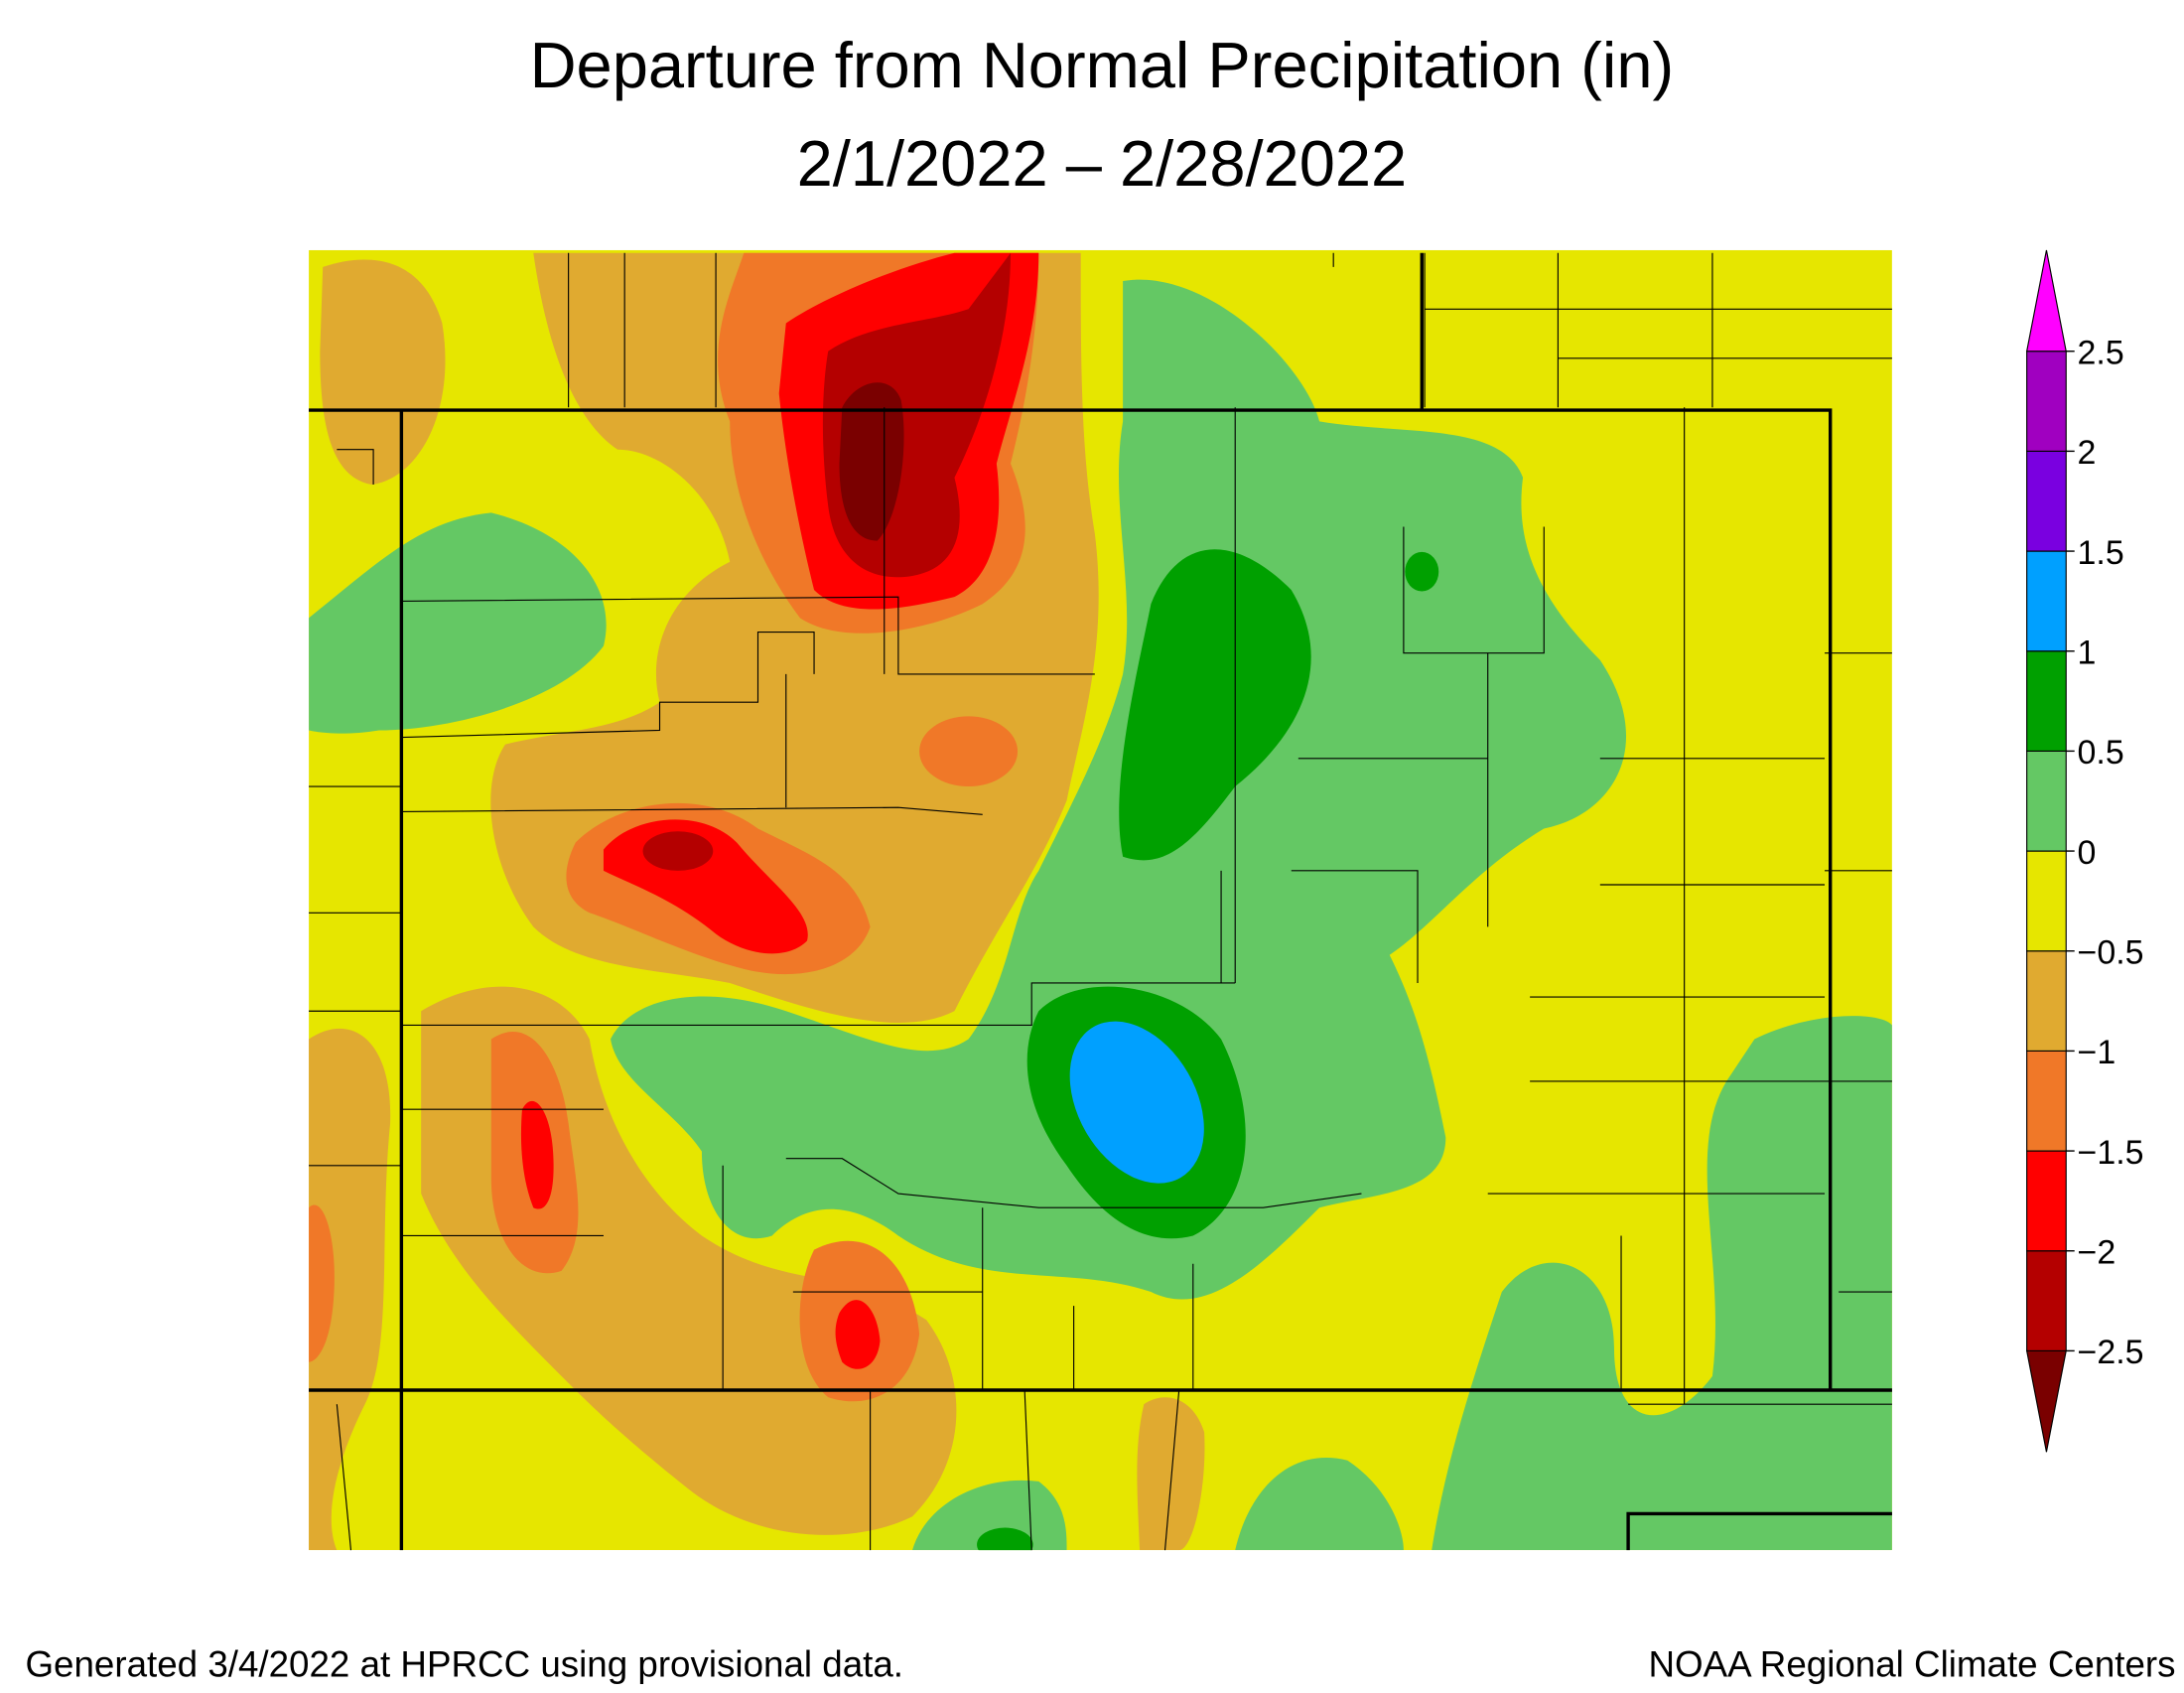 This screenshot has width=2184, height=1693. What do you see at coordinates (1911, 1663) in the screenshot?
I see `footer-right: NOAA Regional Climate Centers` at bounding box center [1911, 1663].